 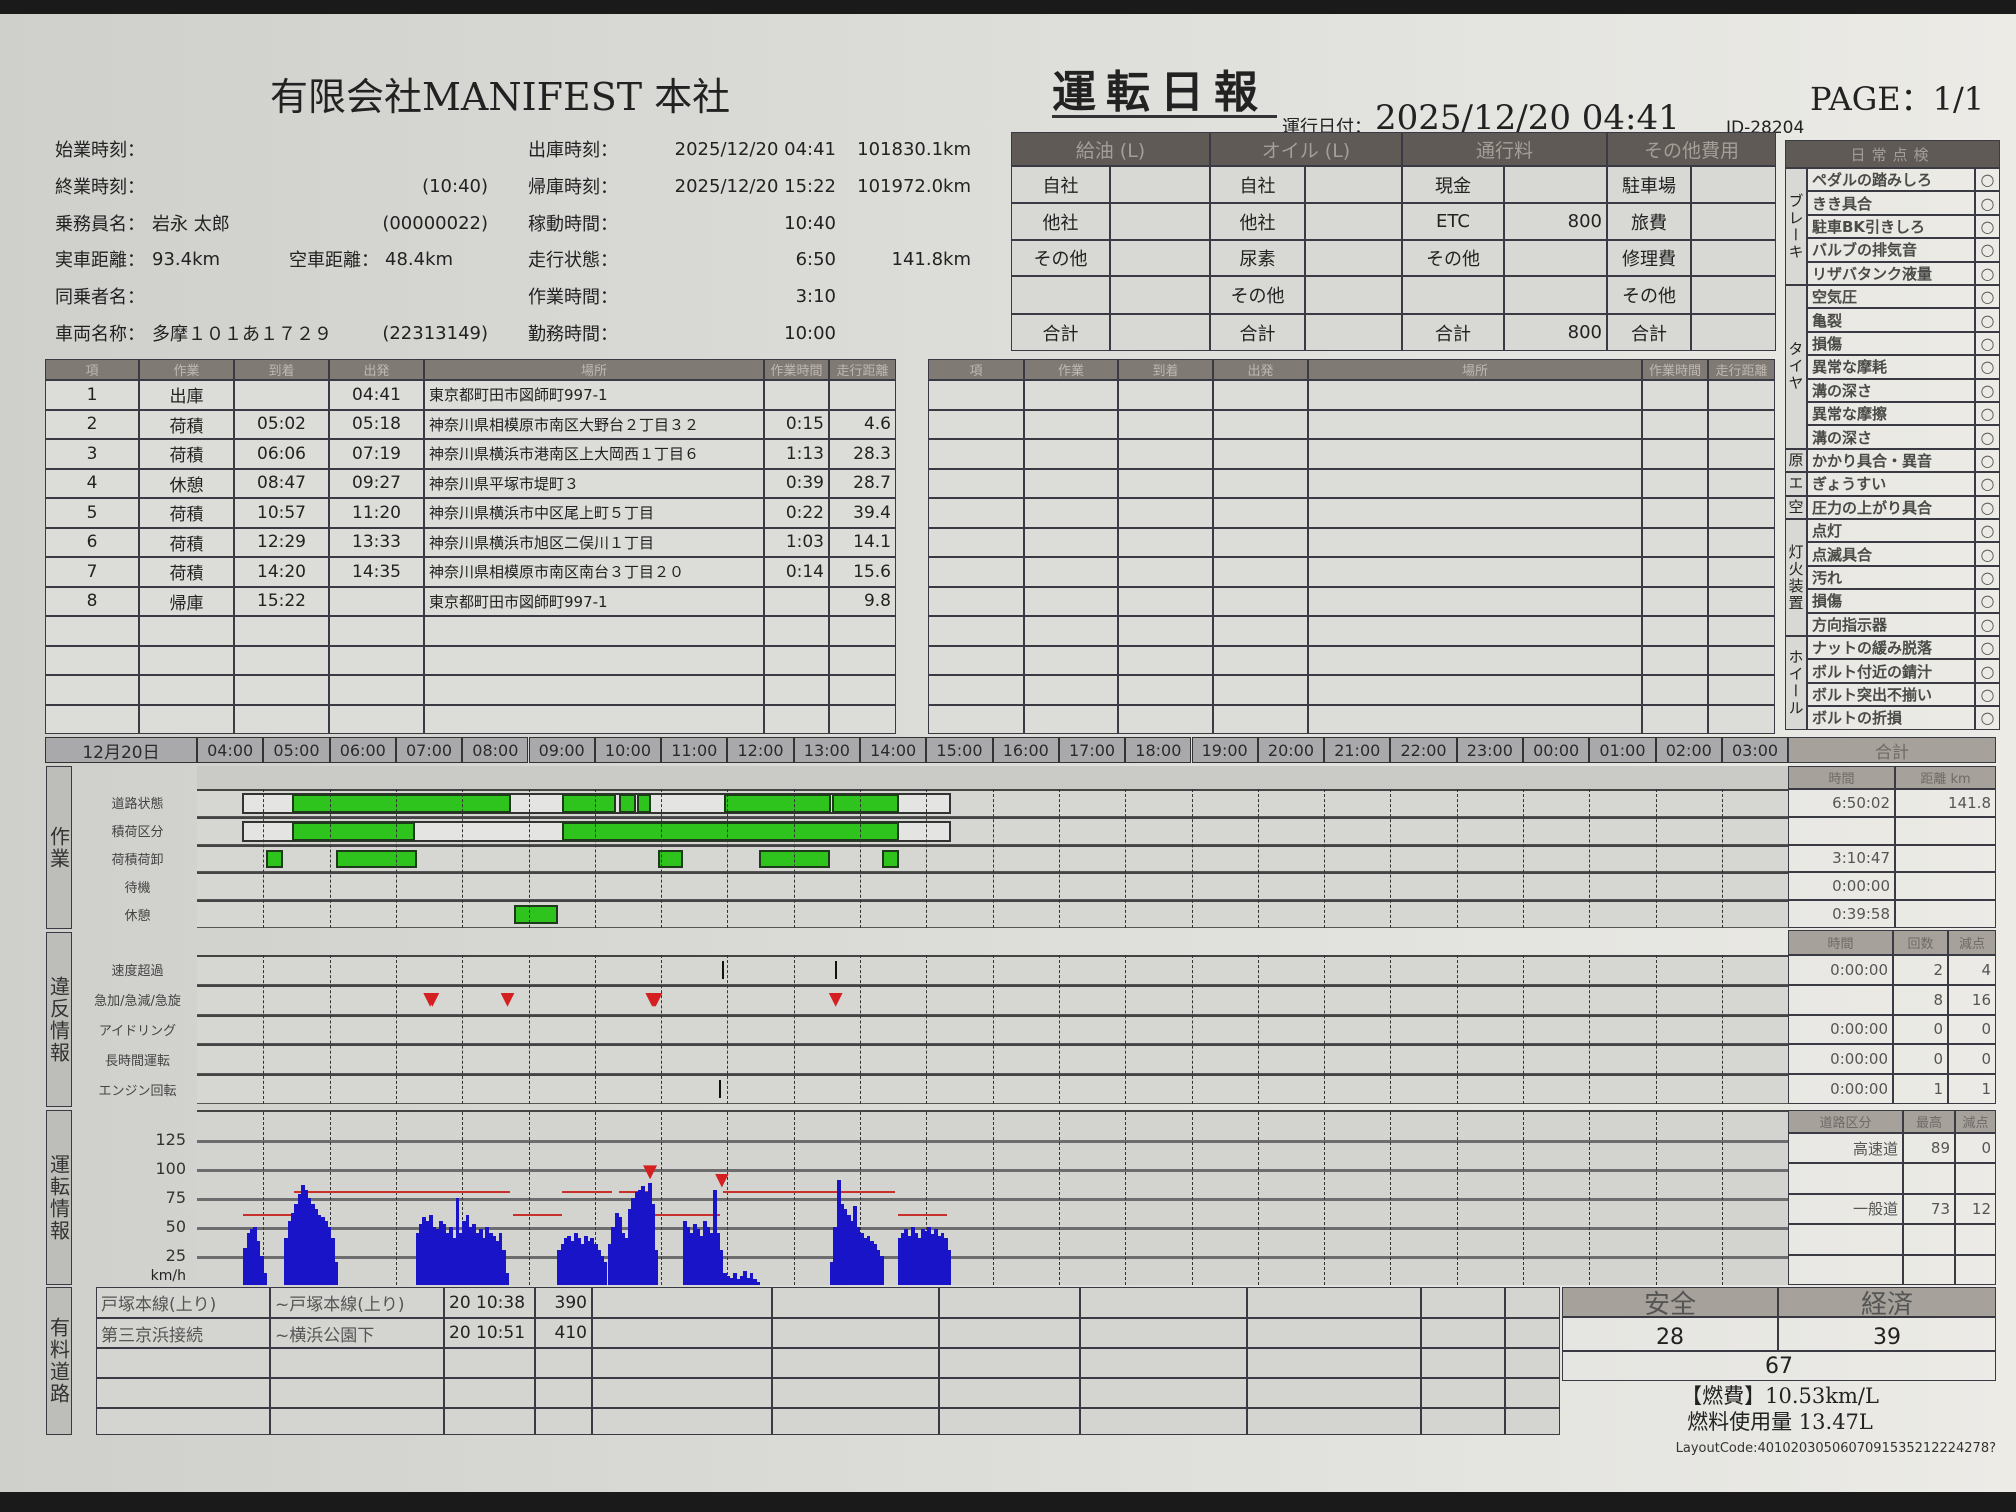 I want to click on violation-summary-header: 回数, so click(x=1920, y=942).